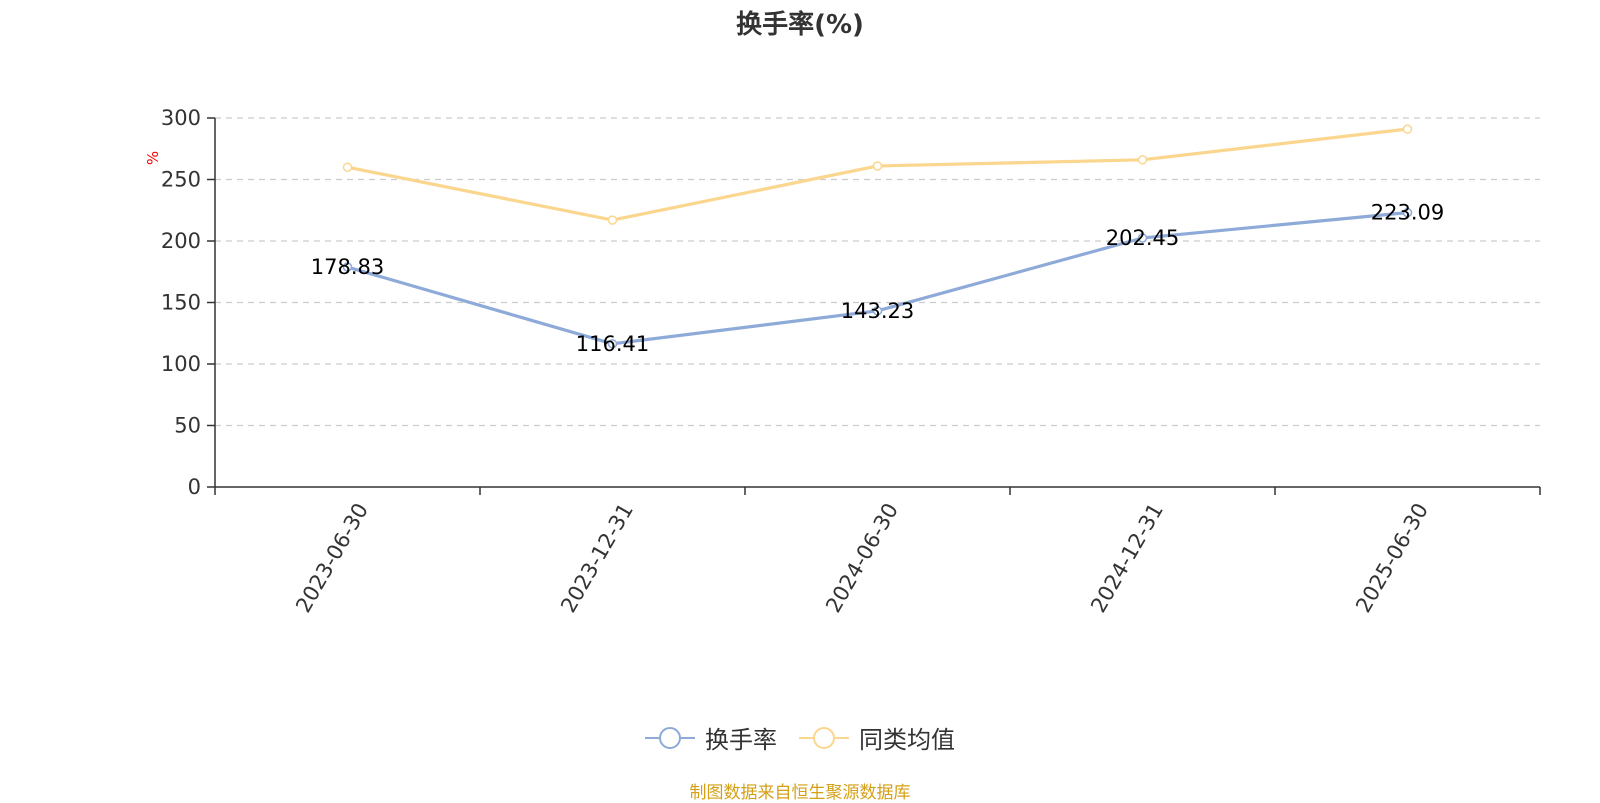 The height and width of the screenshot is (803, 1600). I want to click on data-label: 143.23, so click(877, 311).